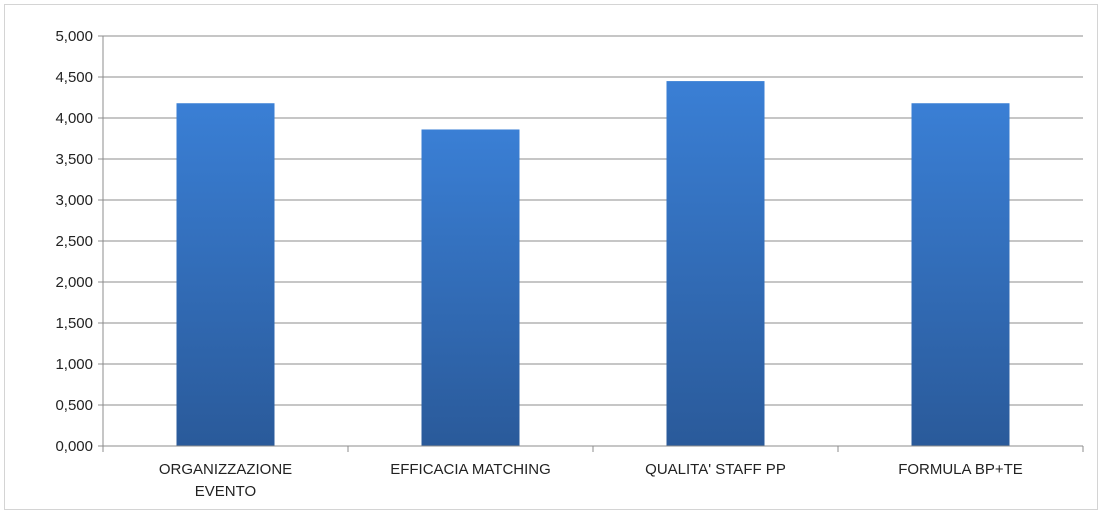 Image resolution: width=1103 pixels, height=515 pixels. Describe the element at coordinates (74, 77) in the screenshot. I see `y-tick-label-9: 4,500` at that location.